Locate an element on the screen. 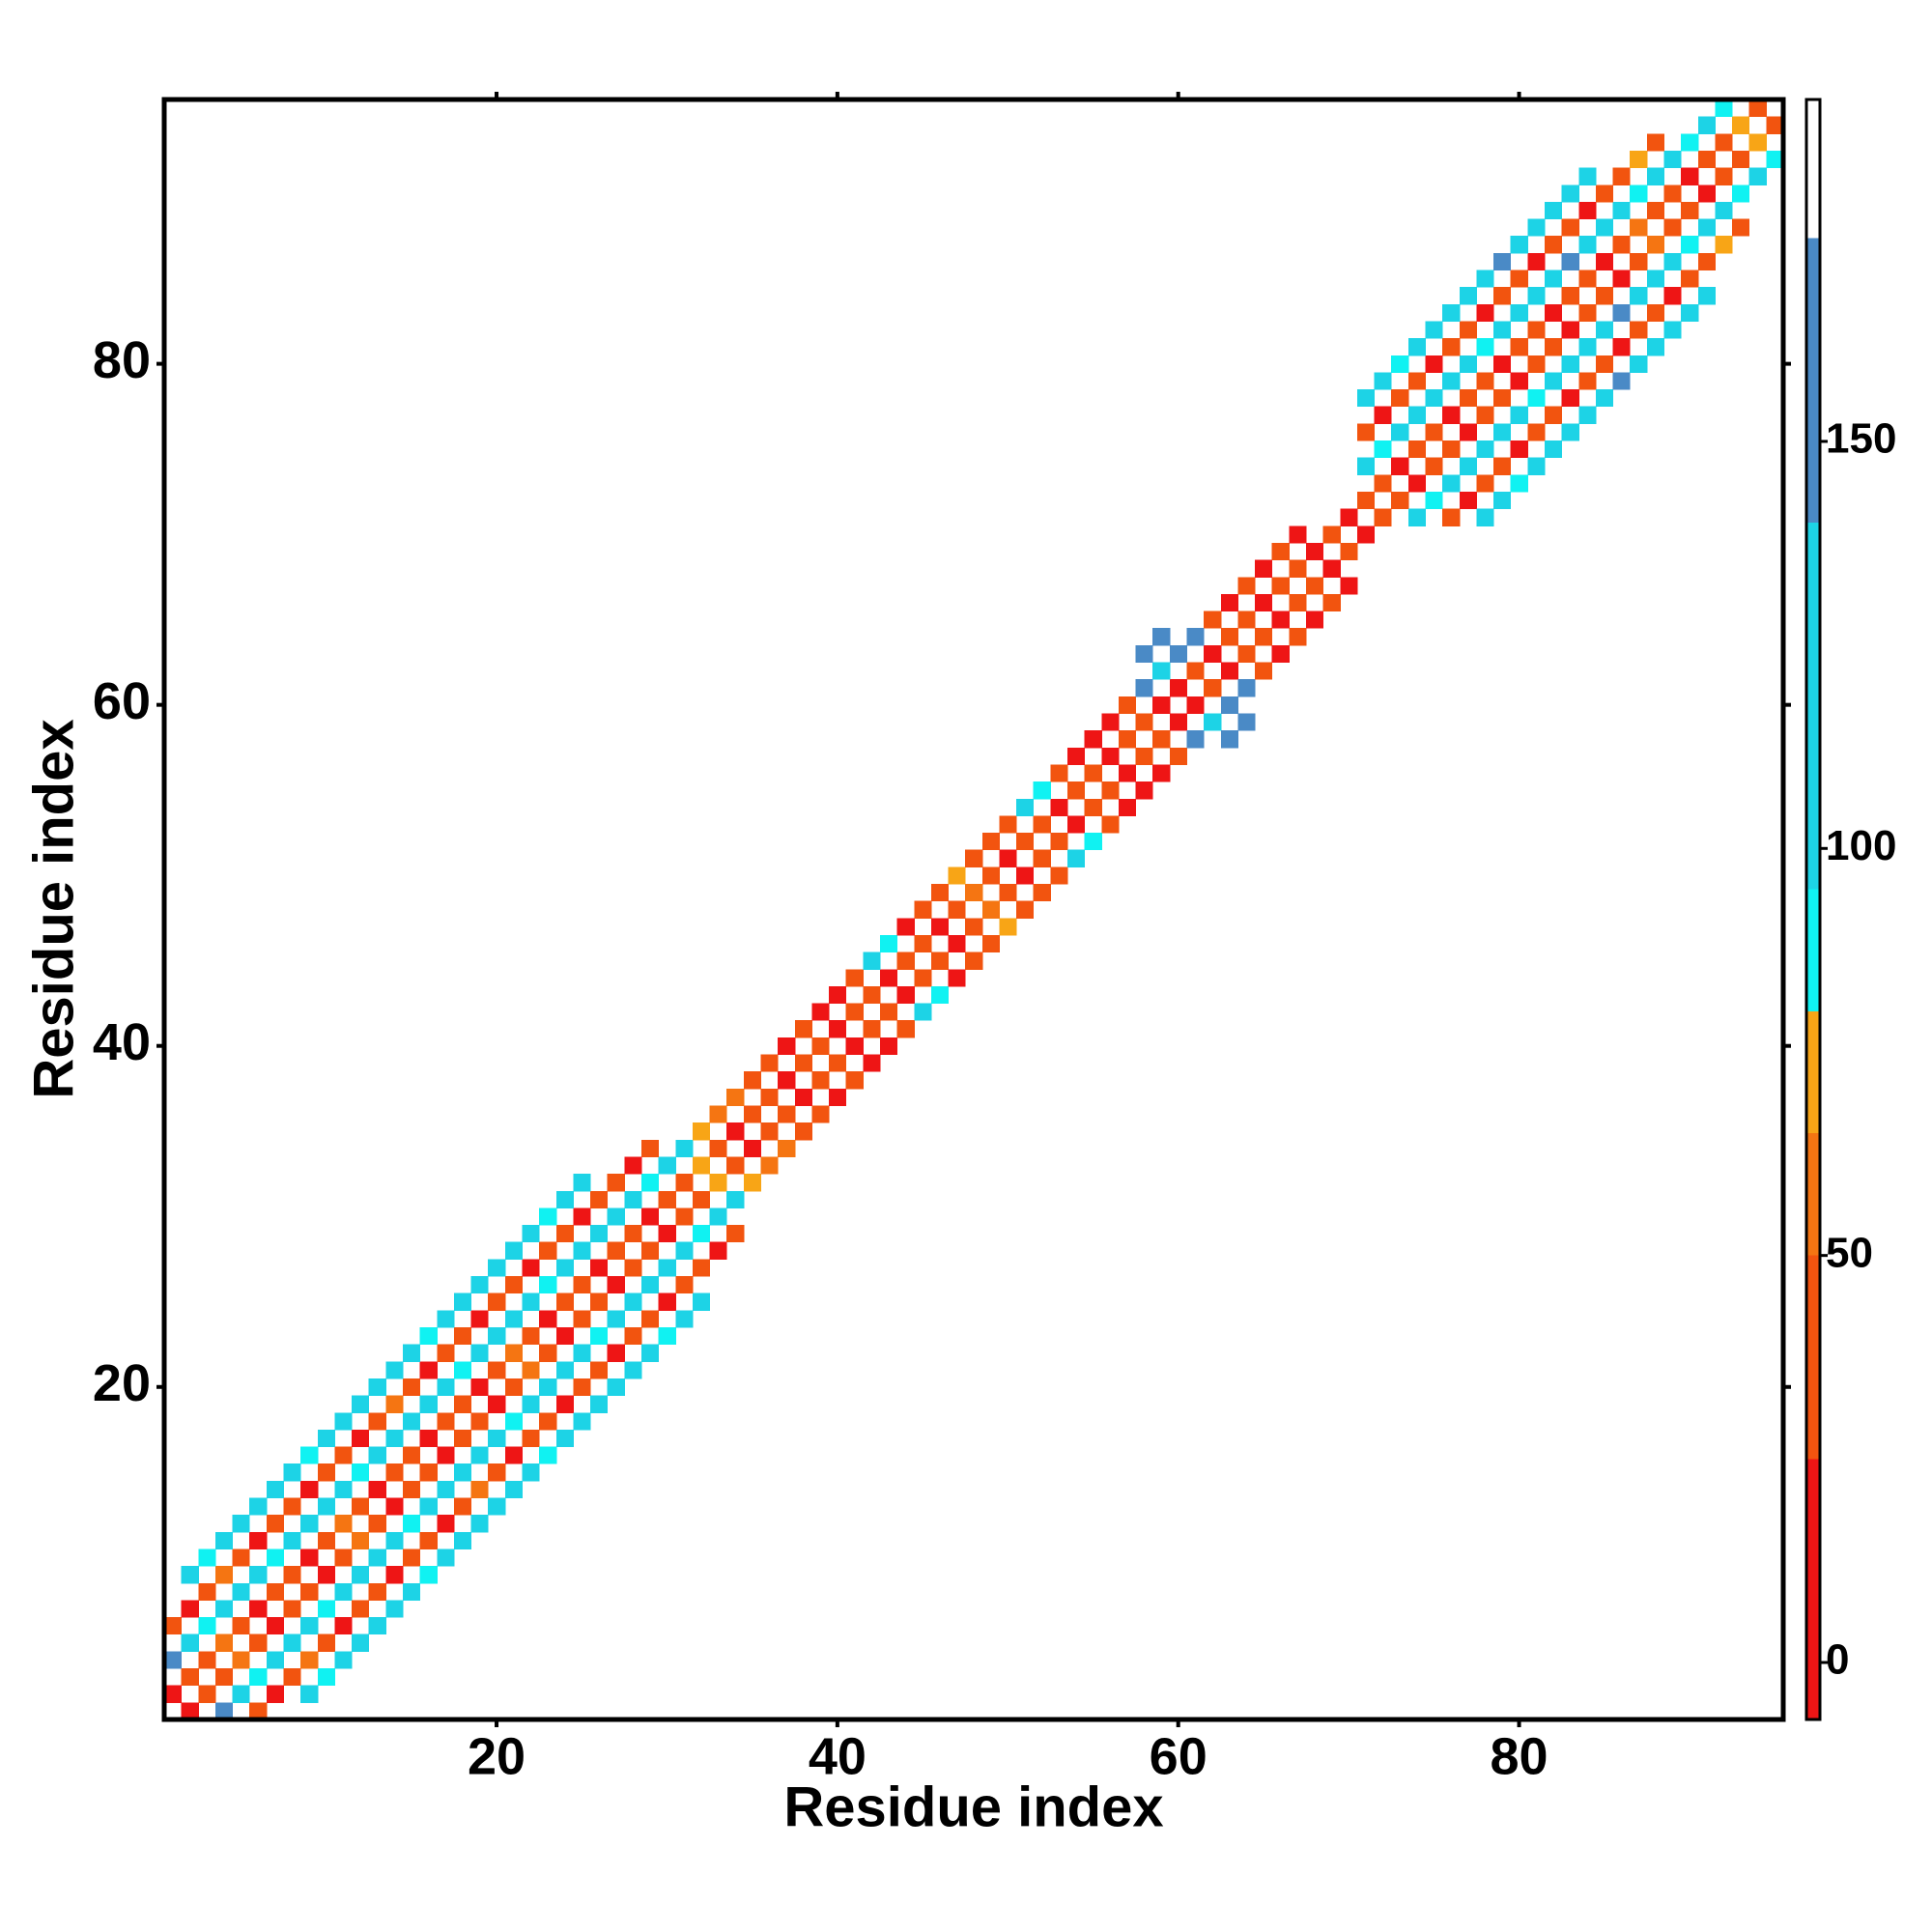  y-tick-label: 20 is located at coordinates (122, 1383).